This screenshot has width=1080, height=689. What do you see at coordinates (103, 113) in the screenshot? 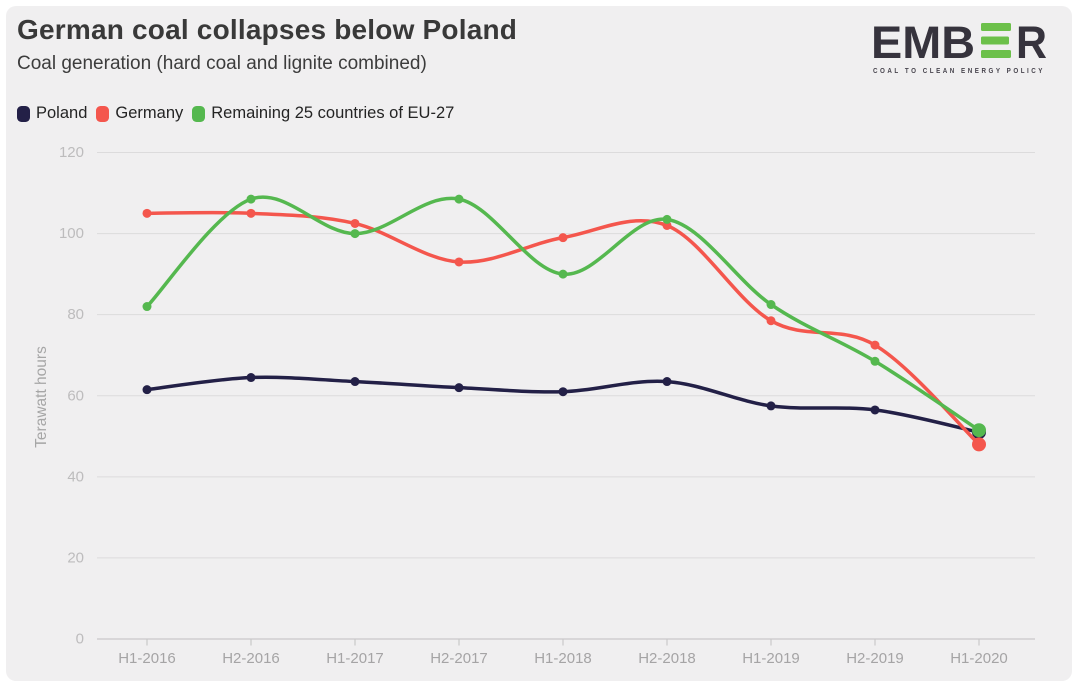
I see `legend-swatch-germany` at bounding box center [103, 113].